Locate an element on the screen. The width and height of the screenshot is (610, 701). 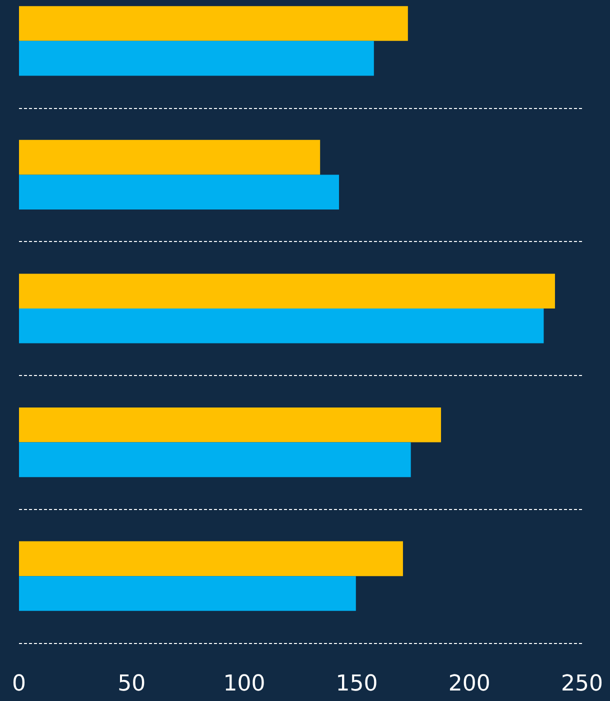
x-tick-label: 200 is located at coordinates (469, 684).